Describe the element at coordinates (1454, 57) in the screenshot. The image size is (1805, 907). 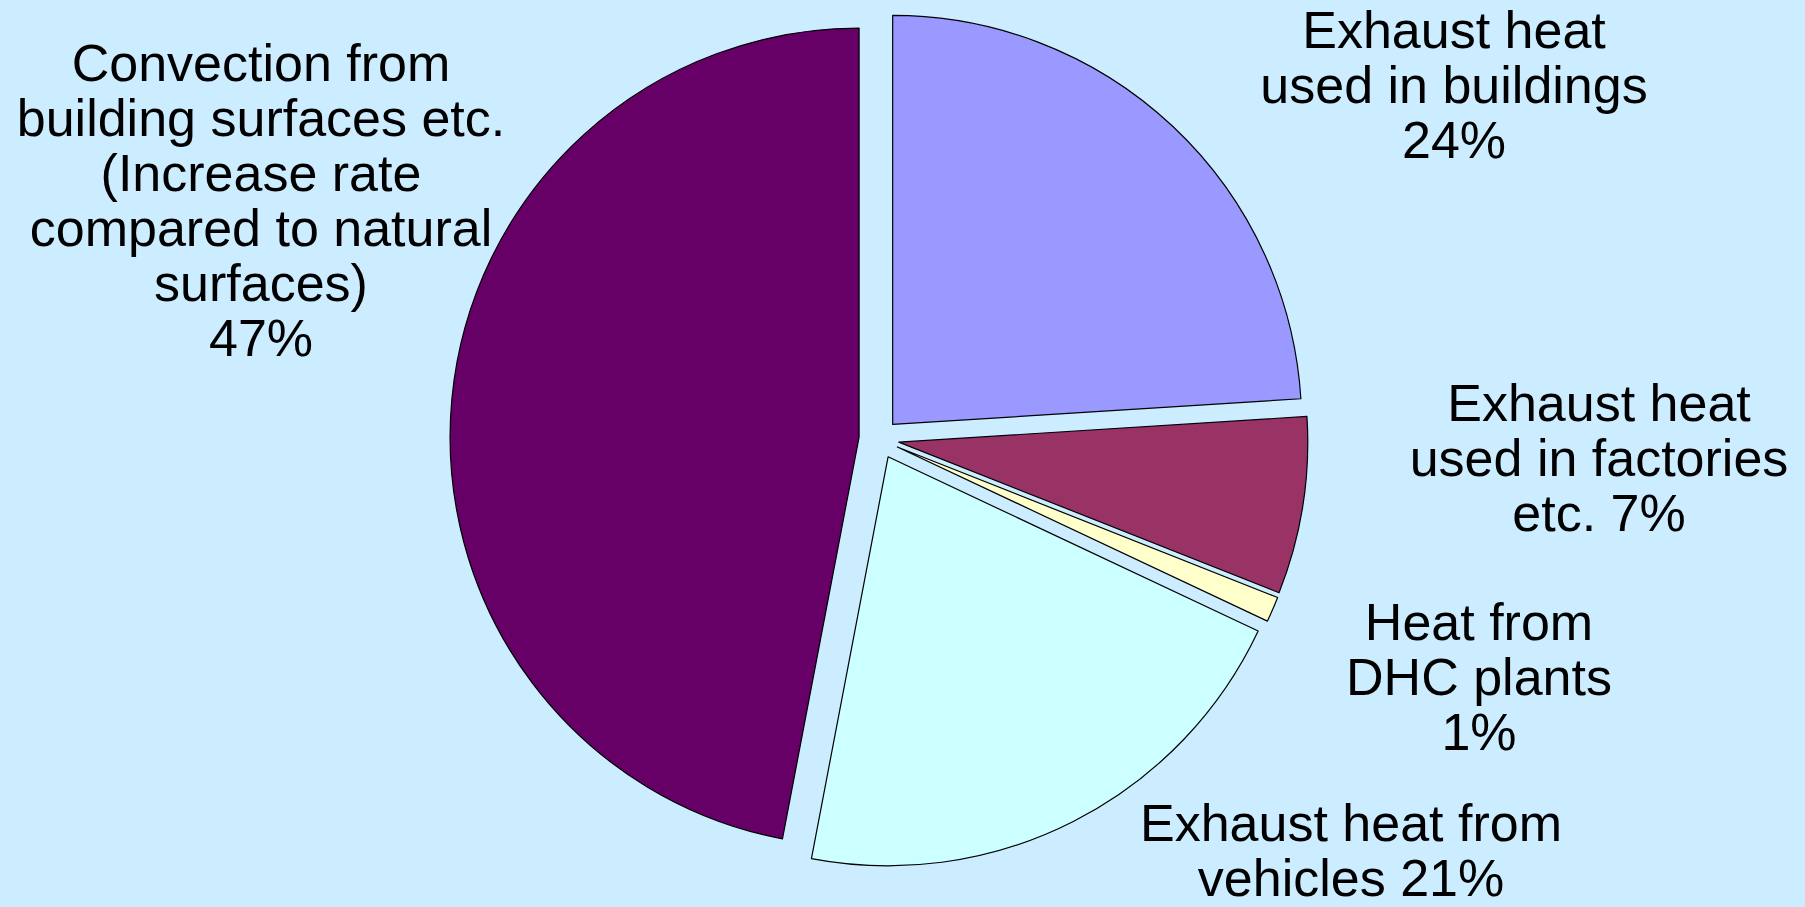
I see `slice-label: Exhaust heat used in buildings` at that location.